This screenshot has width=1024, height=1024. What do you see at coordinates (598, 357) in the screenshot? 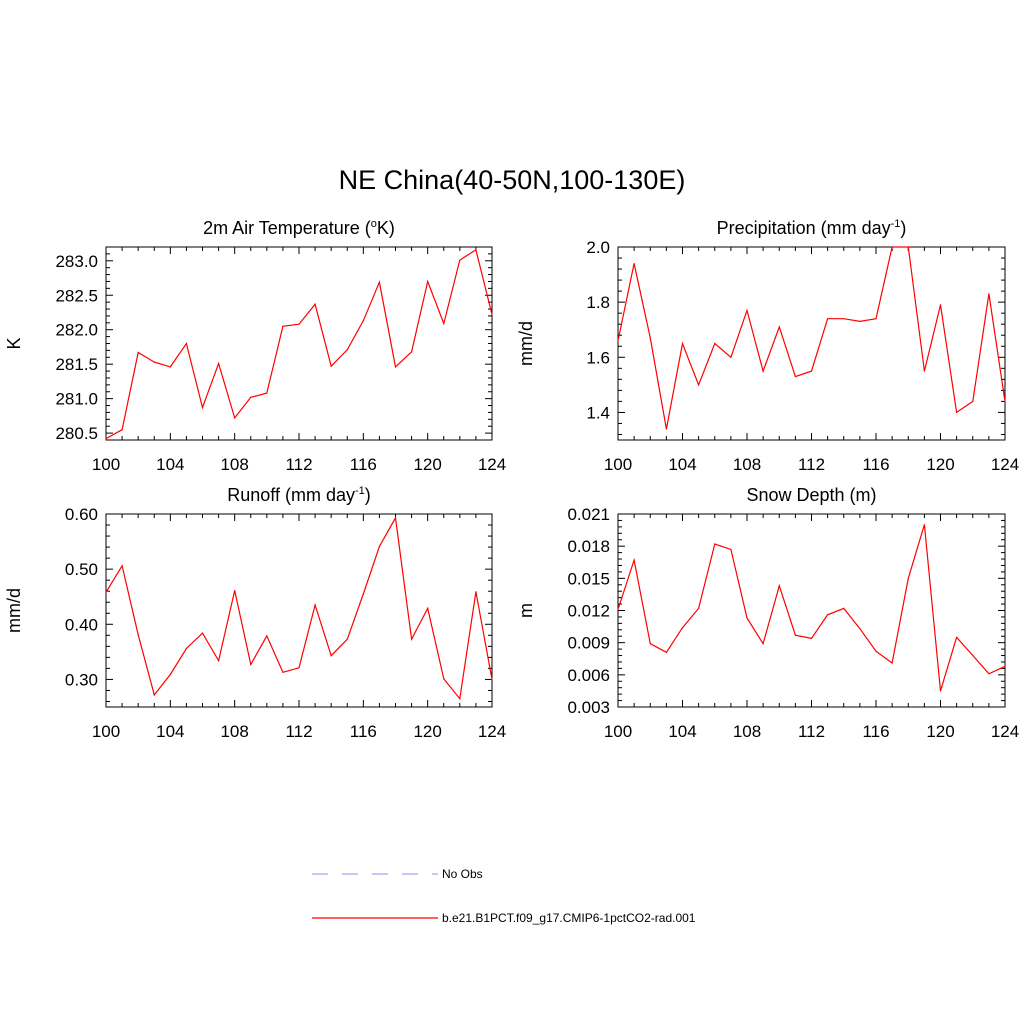
I see `y-tick-label: 1.6` at bounding box center [598, 357].